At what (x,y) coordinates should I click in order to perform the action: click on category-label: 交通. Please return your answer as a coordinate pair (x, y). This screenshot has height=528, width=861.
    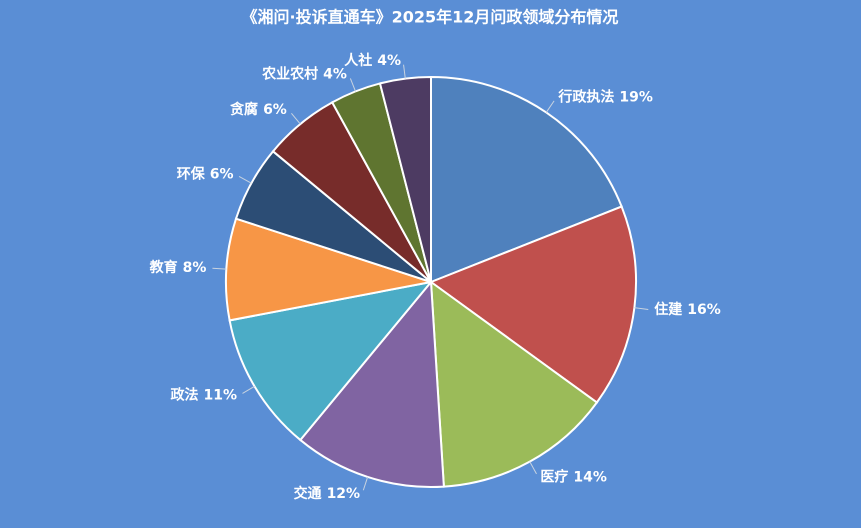
    Looking at the image, I should click on (308, 493).